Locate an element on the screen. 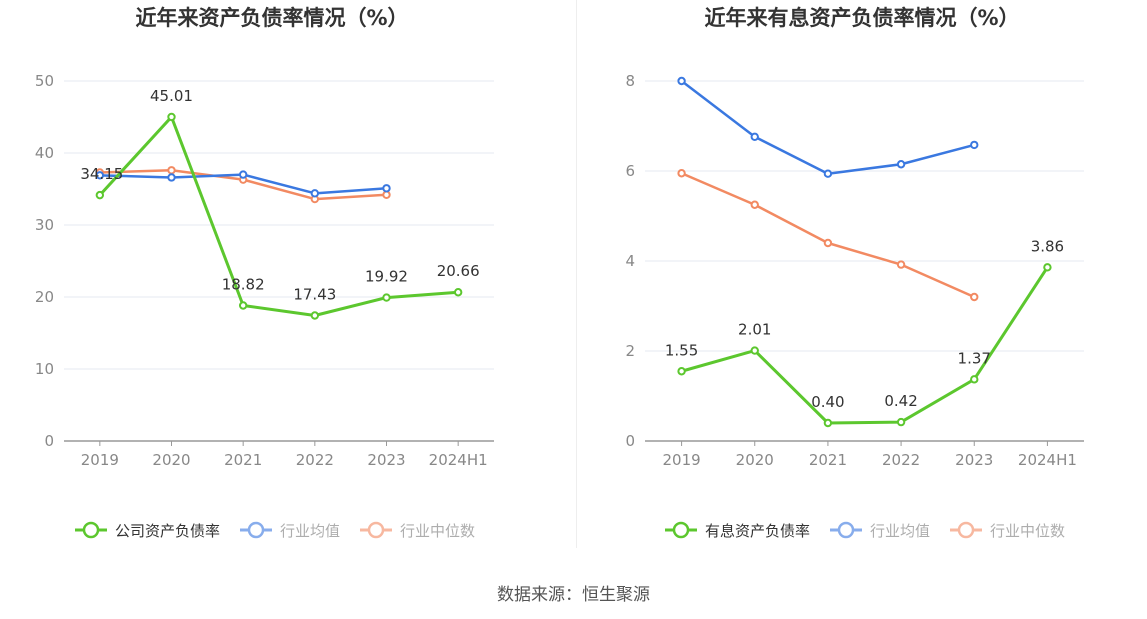  y-tick-label: 50 is located at coordinates (44, 81).